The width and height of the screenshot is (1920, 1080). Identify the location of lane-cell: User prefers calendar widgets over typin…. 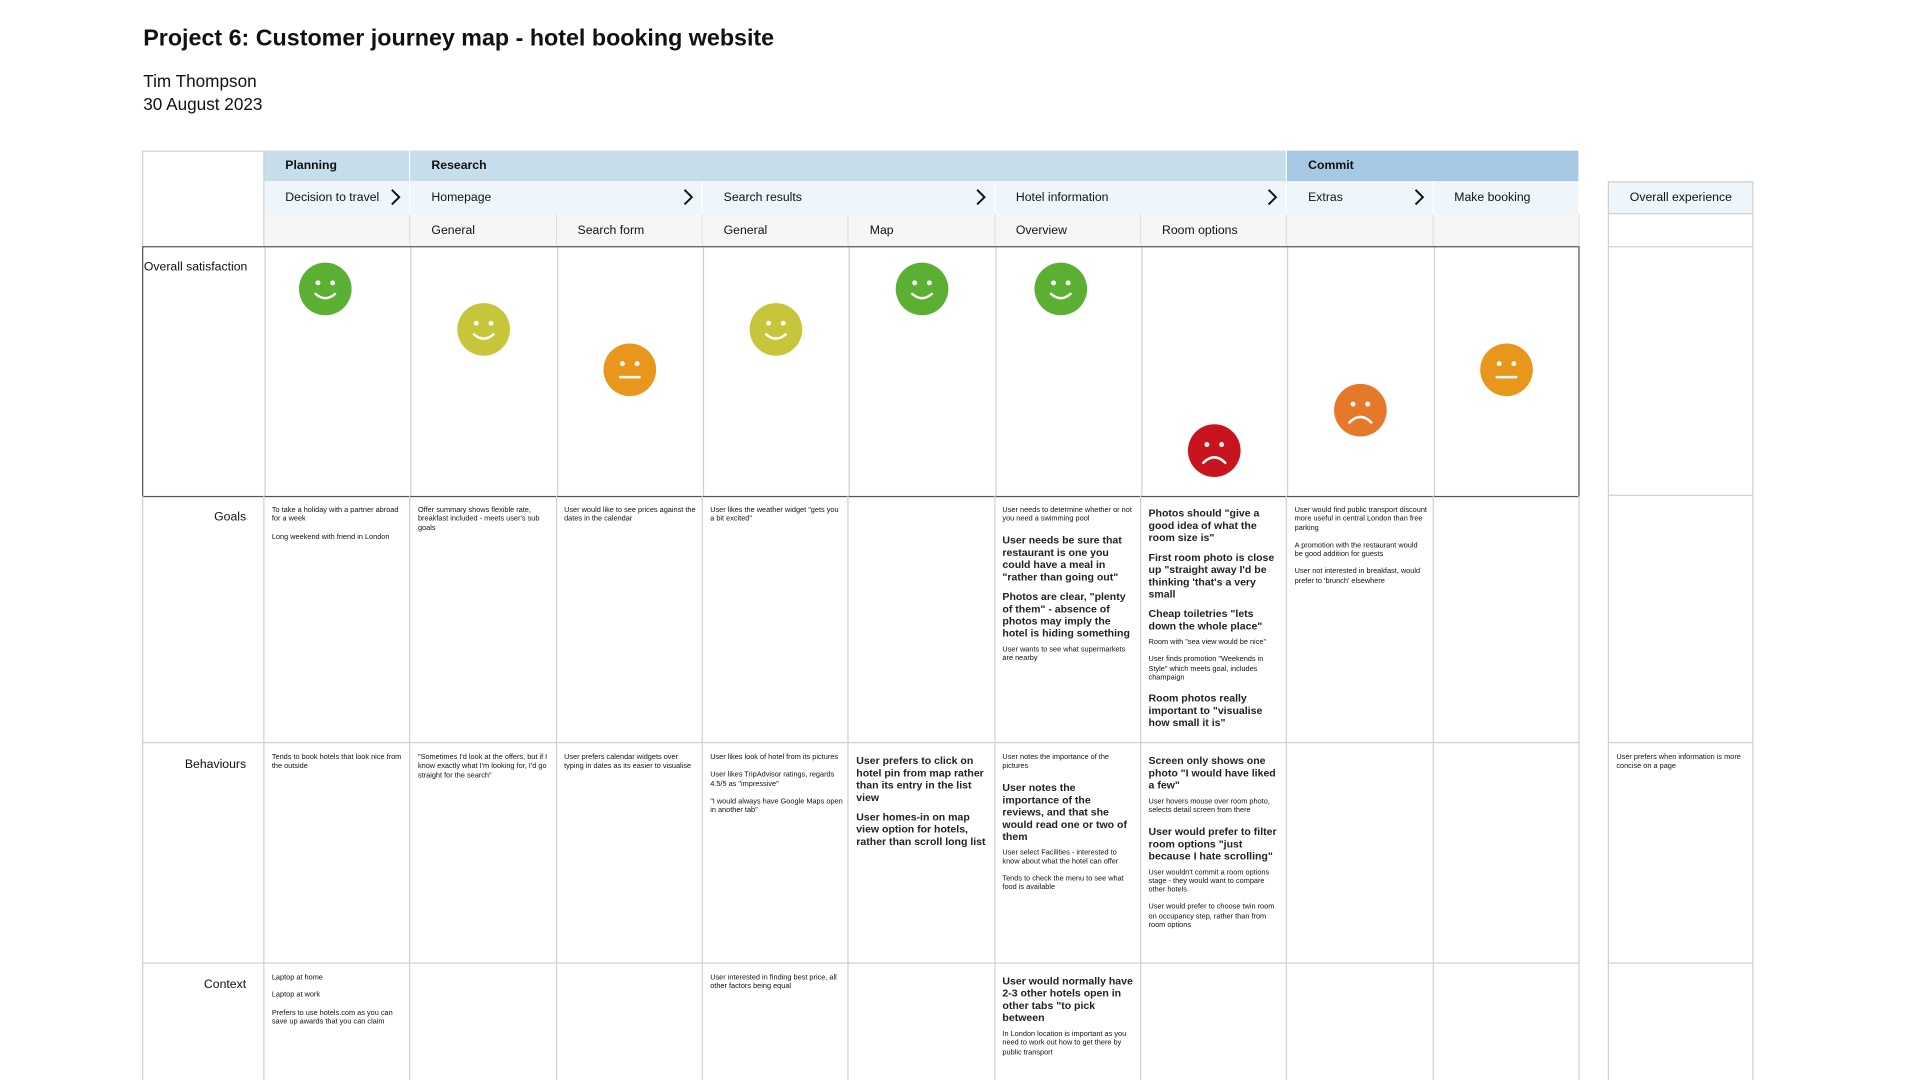
(629, 853).